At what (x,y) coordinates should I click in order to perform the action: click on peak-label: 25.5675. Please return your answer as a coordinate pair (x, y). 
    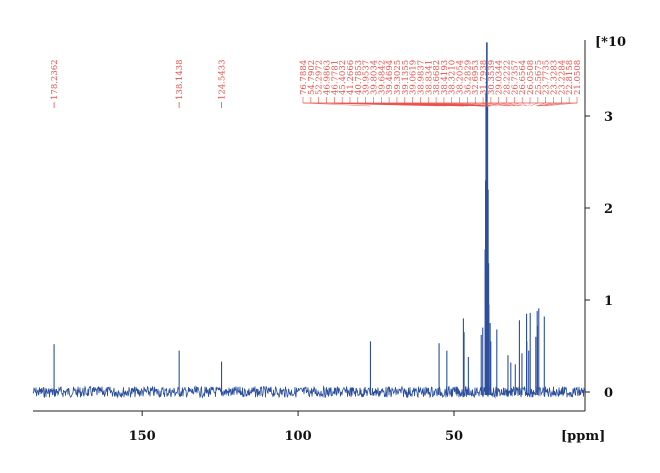
    Looking at the image, I should click on (539, 77).